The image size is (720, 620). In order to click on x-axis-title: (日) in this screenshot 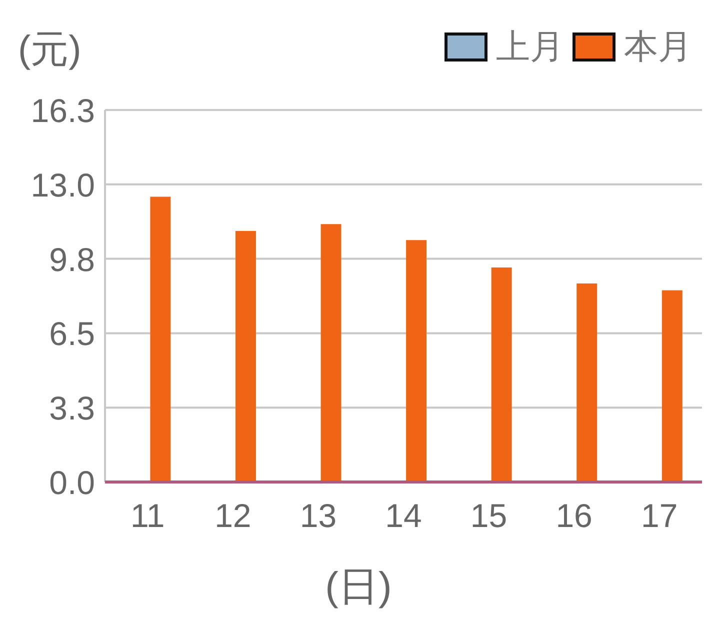, I will do `click(358, 587)`.